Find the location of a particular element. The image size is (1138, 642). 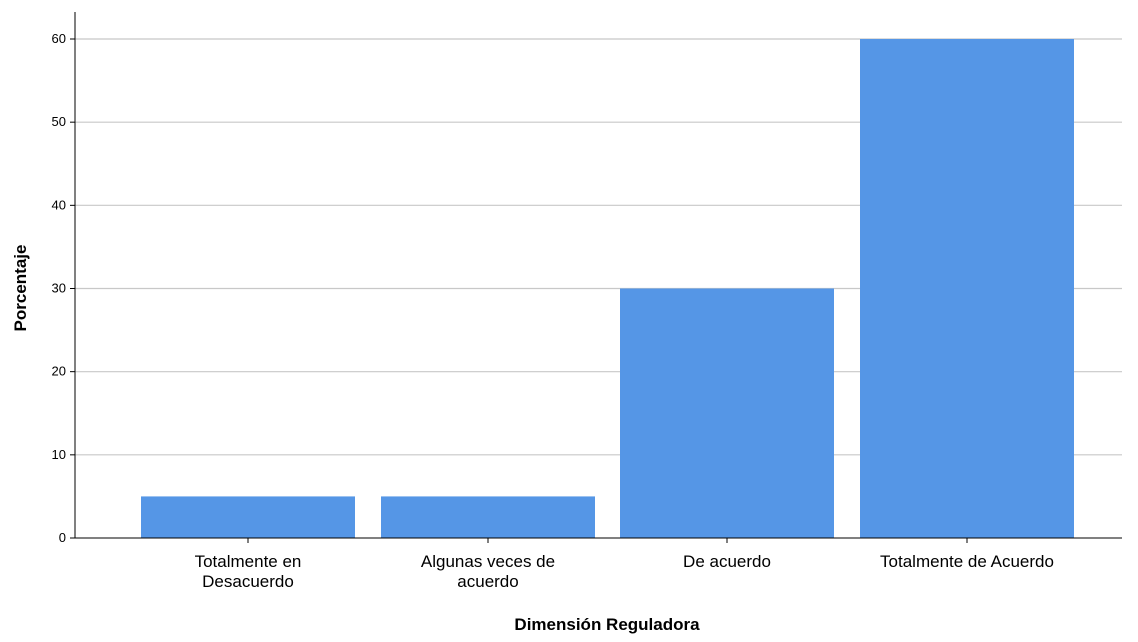

y-tick-label-40: 40 is located at coordinates (59, 204).